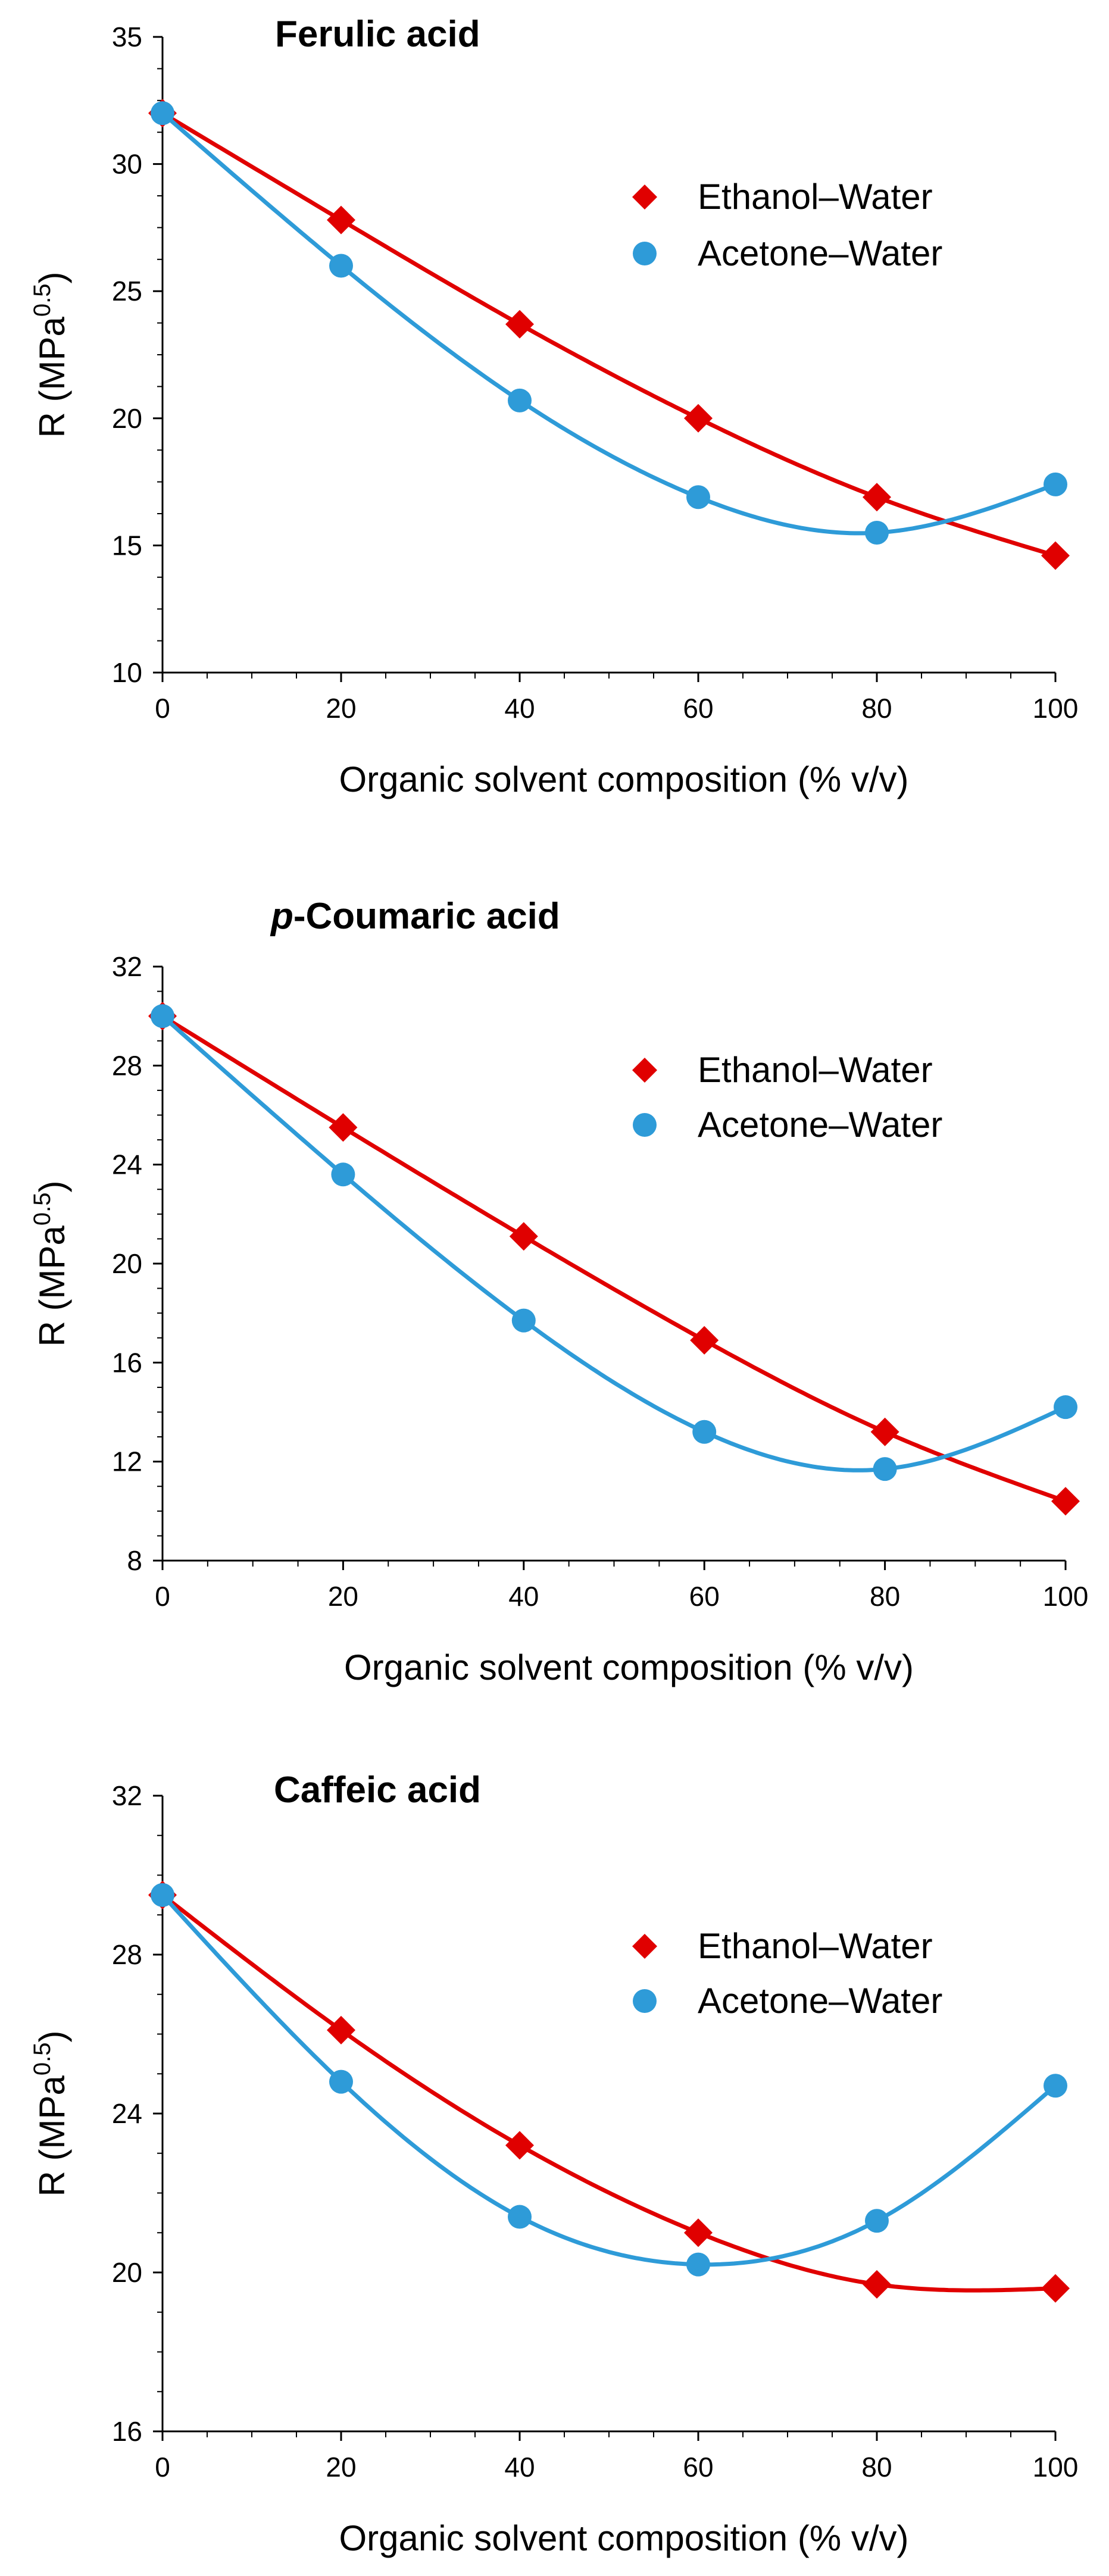 The width and height of the screenshot is (1109, 2576). I want to click on y-tick-label: 35, so click(127, 36).